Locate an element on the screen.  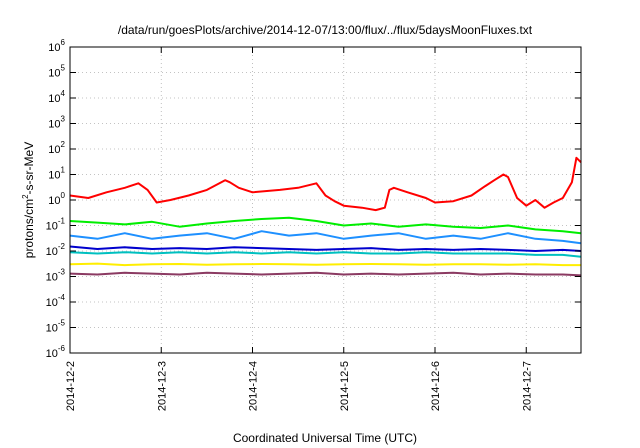
x-tick-label: 2014-12-7 is located at coordinates (527, 386).